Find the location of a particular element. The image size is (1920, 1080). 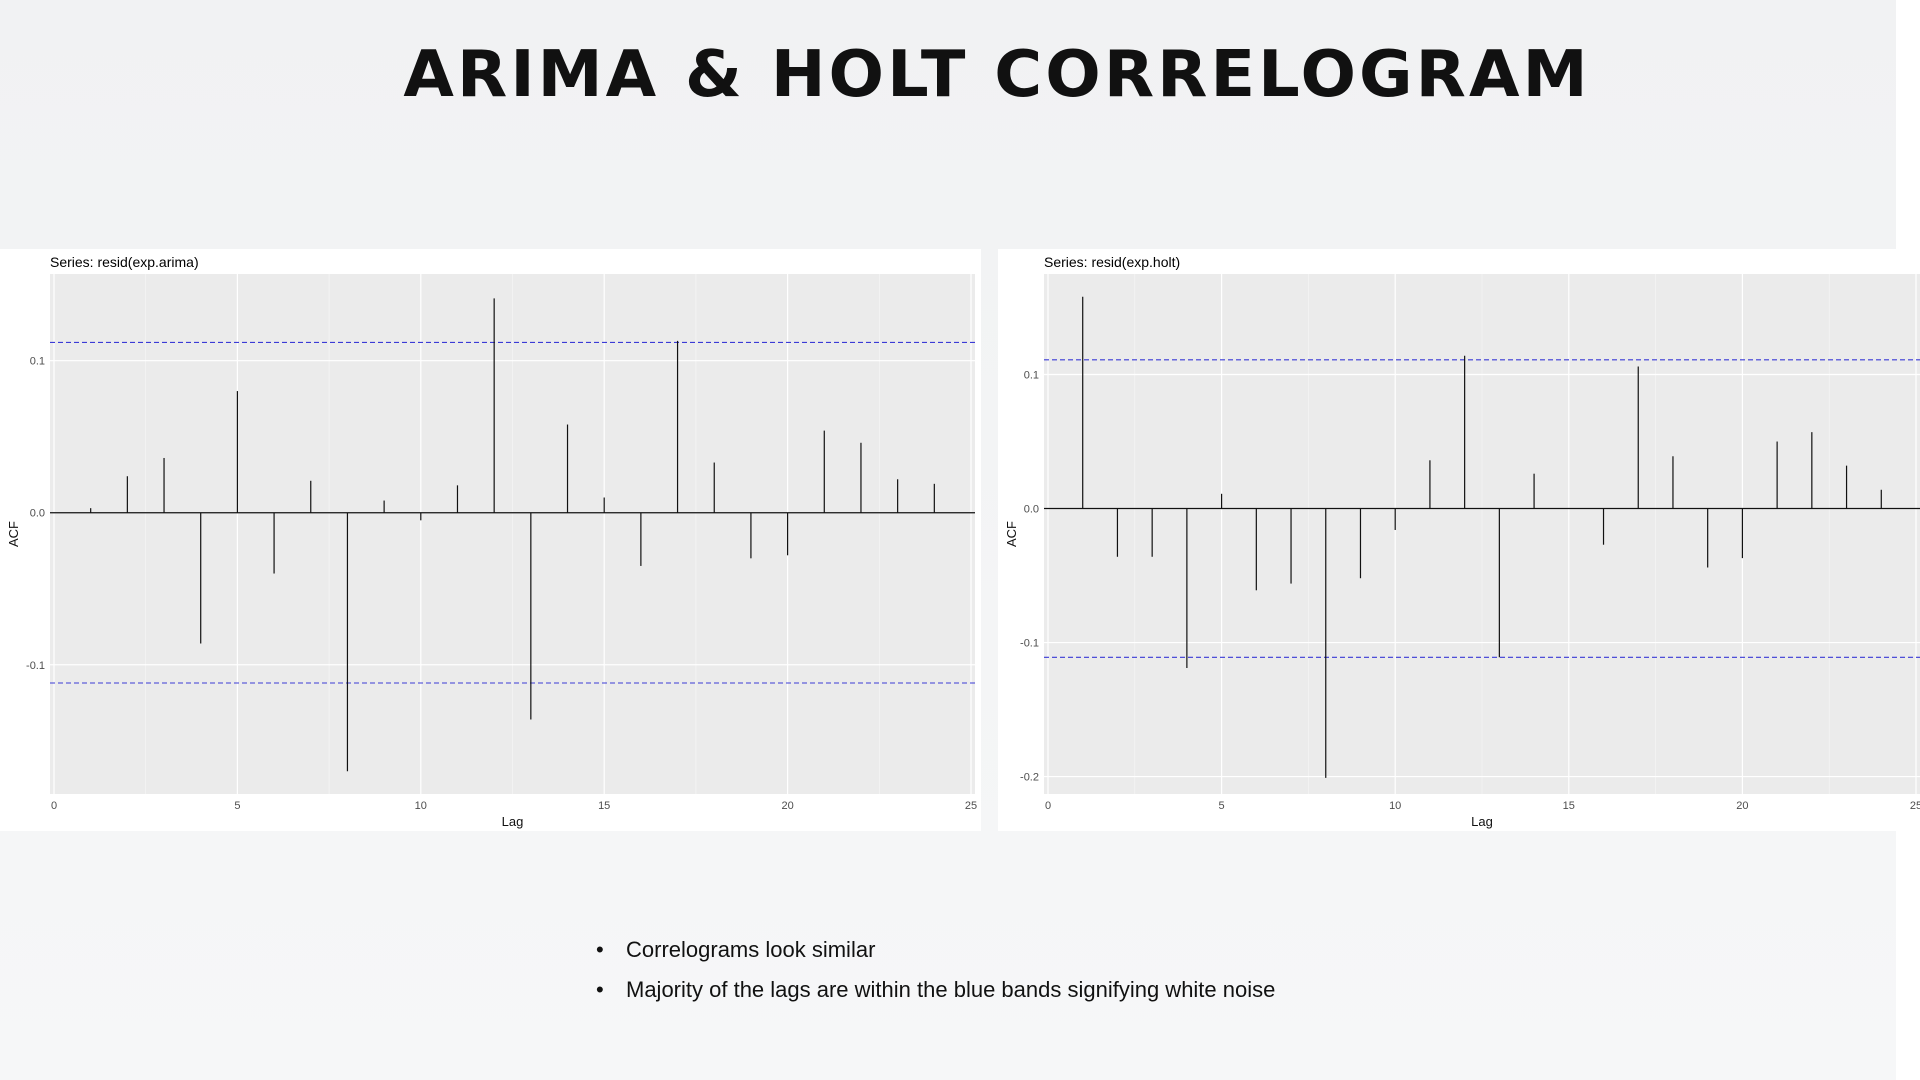

chart-title: Series: resid(exp.holt) is located at coordinates (1112, 262).